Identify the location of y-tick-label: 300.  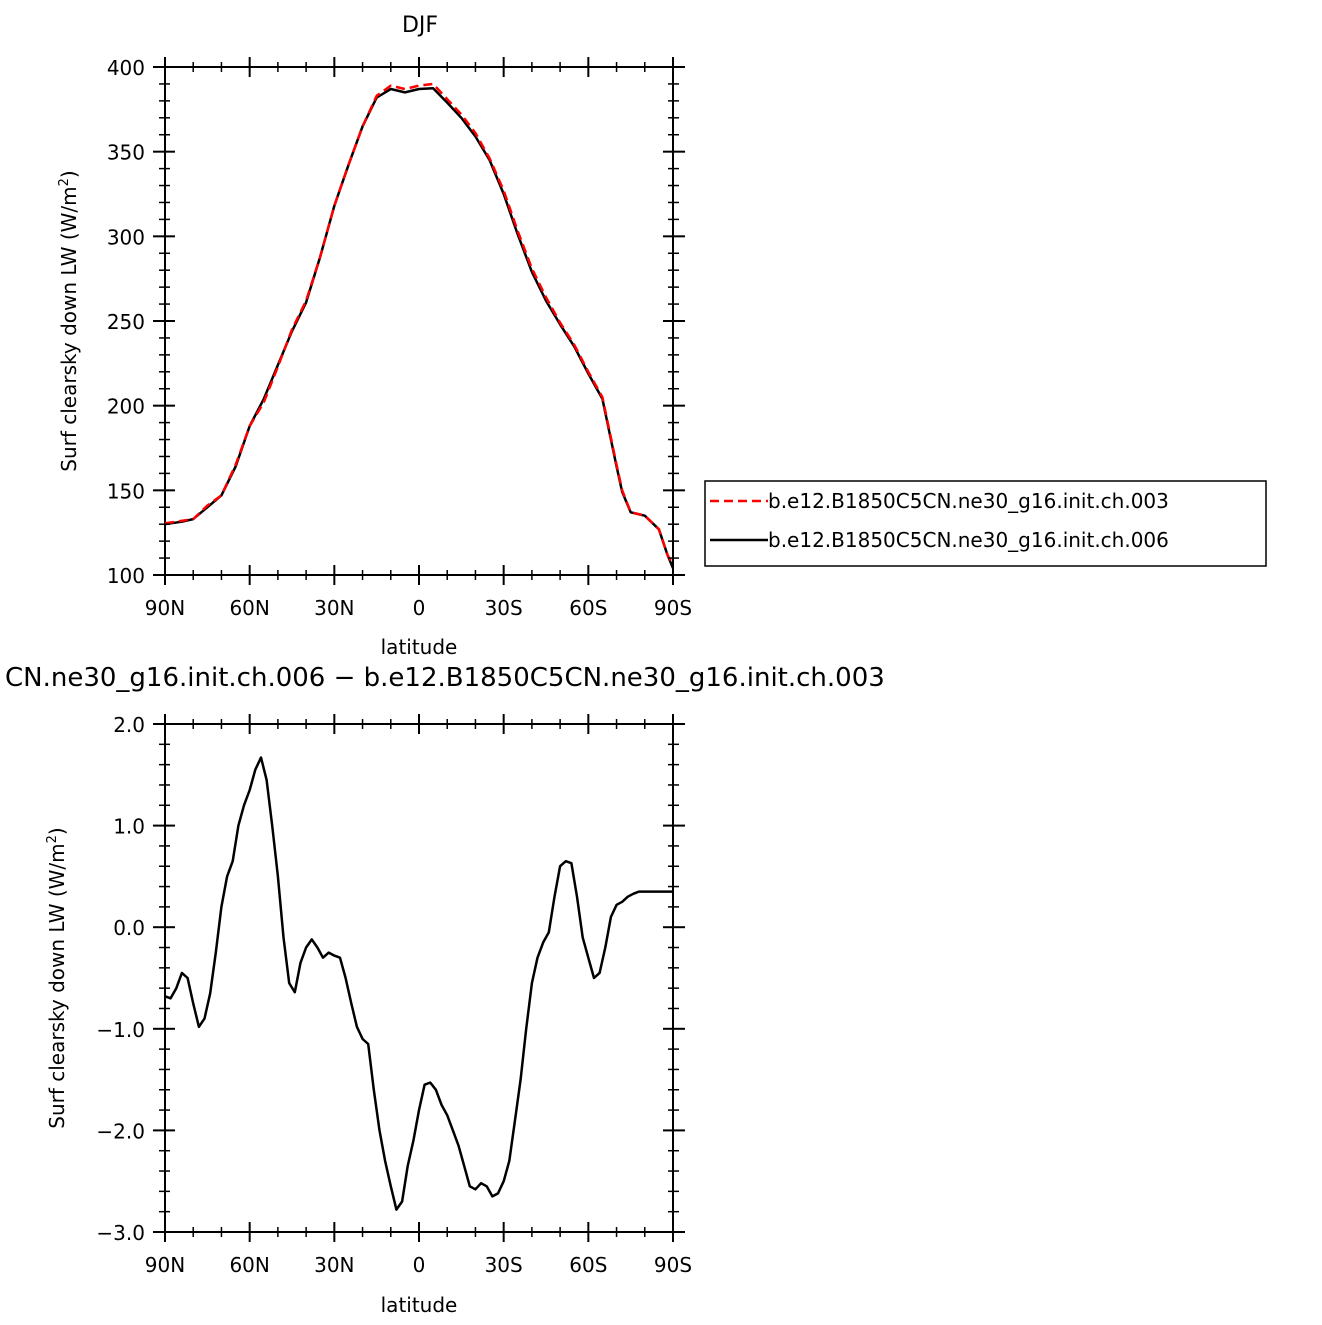
(126, 237).